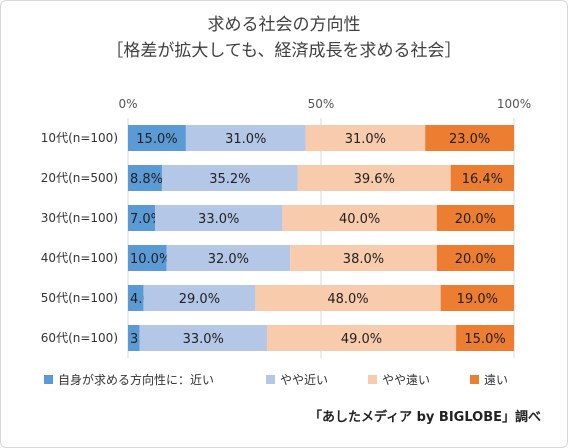 This screenshot has width=568, height=448. I want to click on data-label: 8.8%, so click(146, 179).